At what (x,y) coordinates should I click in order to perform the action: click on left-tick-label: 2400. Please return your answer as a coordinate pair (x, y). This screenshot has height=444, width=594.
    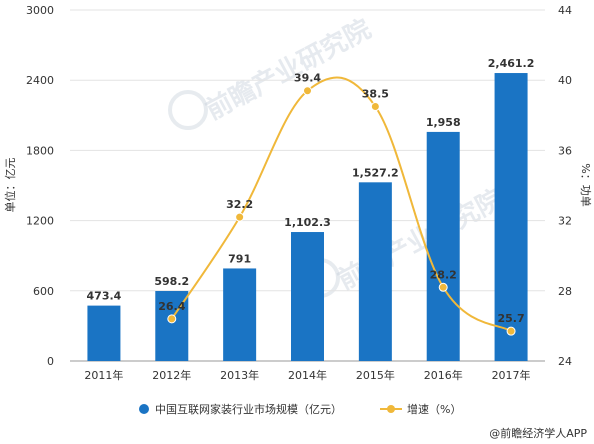
    Looking at the image, I should click on (40, 80).